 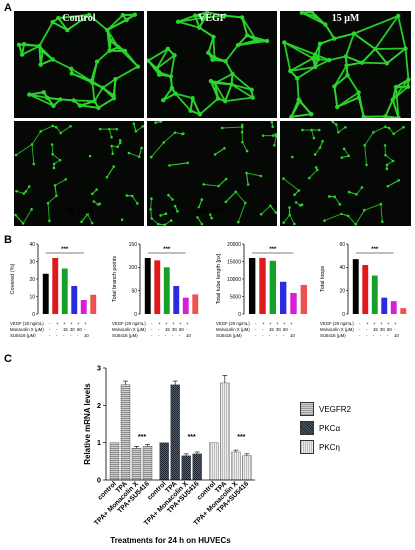 I want to click on y-tick-label: 50, so click(x=134, y=291).